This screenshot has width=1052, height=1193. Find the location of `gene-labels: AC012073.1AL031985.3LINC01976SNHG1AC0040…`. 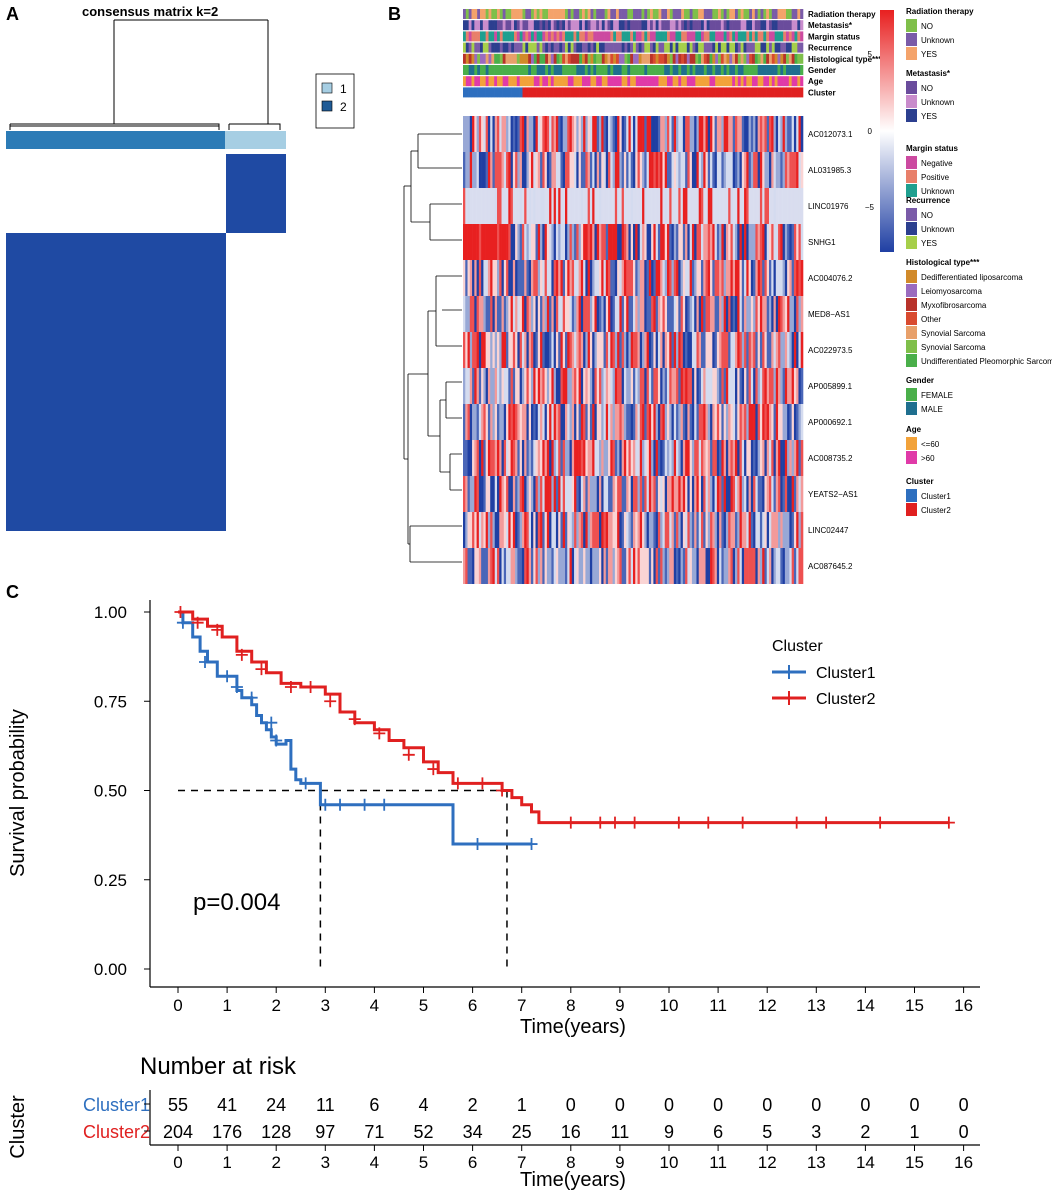

gene-labels: AC012073.1AL031985.3LINC01976SNHG1AC0040… is located at coordinates (833, 350).